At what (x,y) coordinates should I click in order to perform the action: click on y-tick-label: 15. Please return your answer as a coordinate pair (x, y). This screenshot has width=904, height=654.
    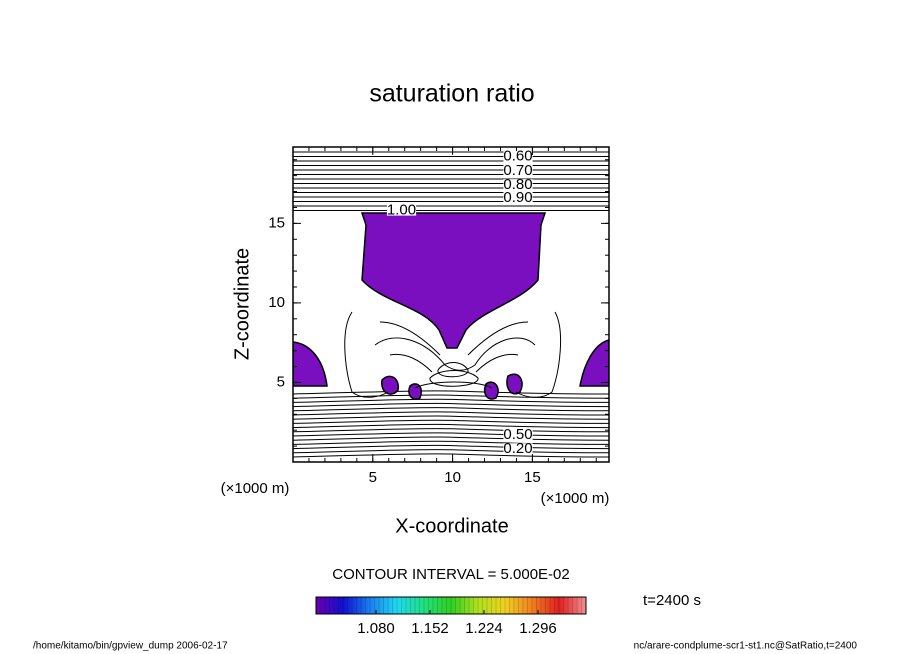
    Looking at the image, I should click on (276, 222).